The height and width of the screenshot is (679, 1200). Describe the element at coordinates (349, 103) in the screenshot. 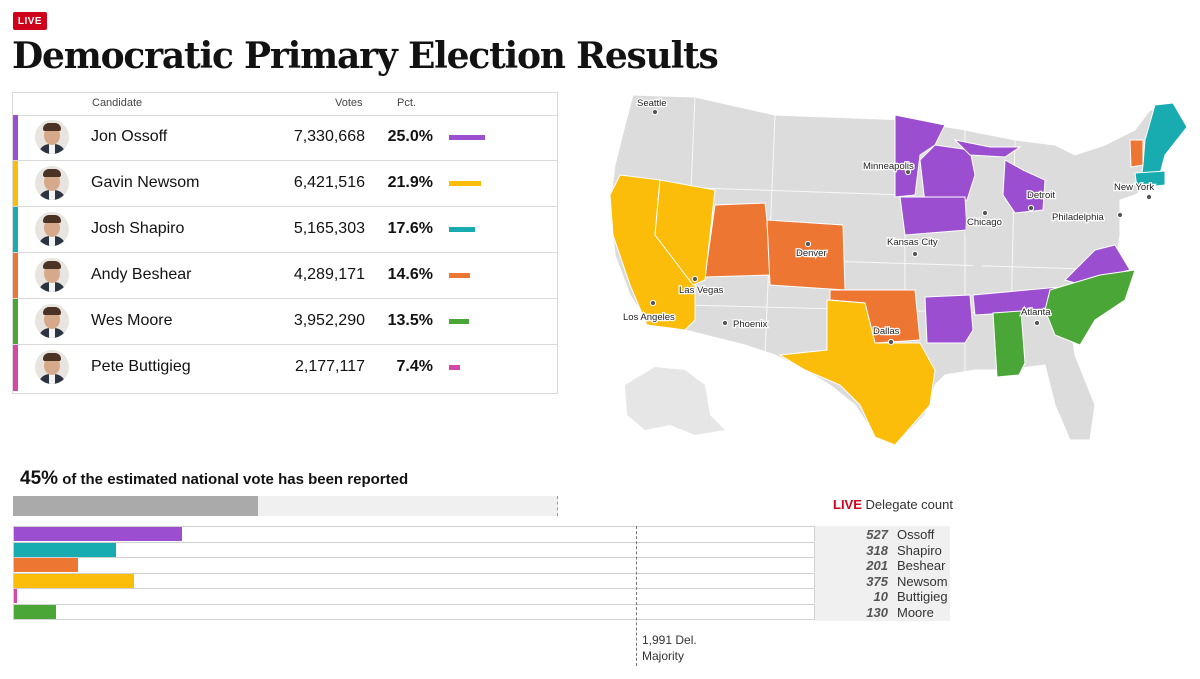

I see `column-votes: Votes` at that location.